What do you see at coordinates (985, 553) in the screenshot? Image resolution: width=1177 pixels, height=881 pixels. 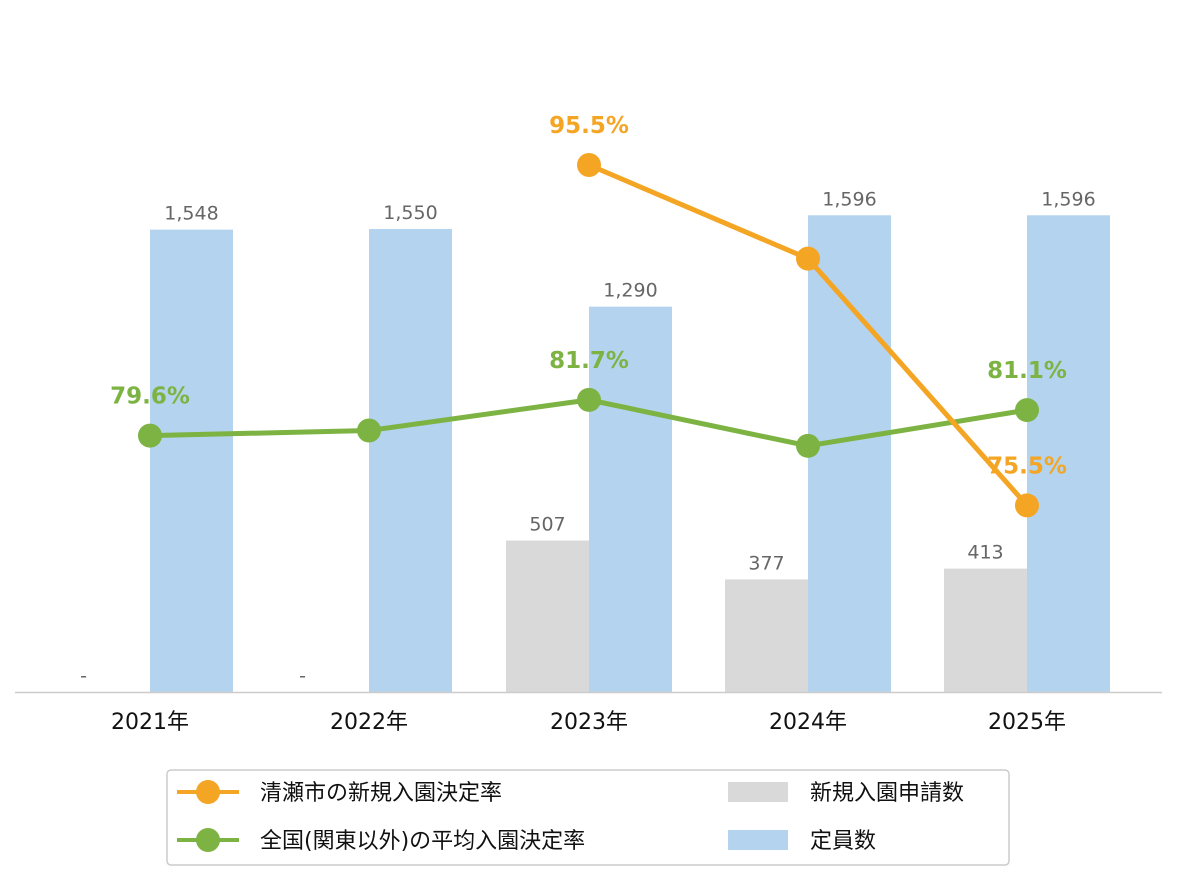 I see `bar-label-applications: 413` at bounding box center [985, 553].